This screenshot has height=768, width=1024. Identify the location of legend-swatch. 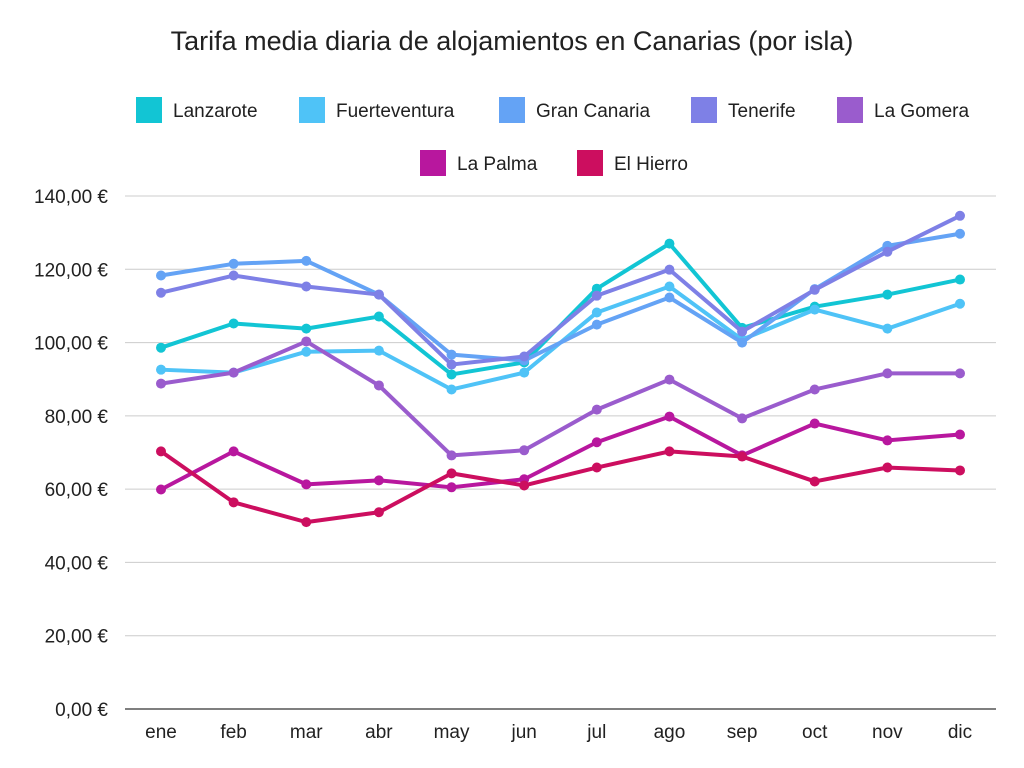
(512, 110).